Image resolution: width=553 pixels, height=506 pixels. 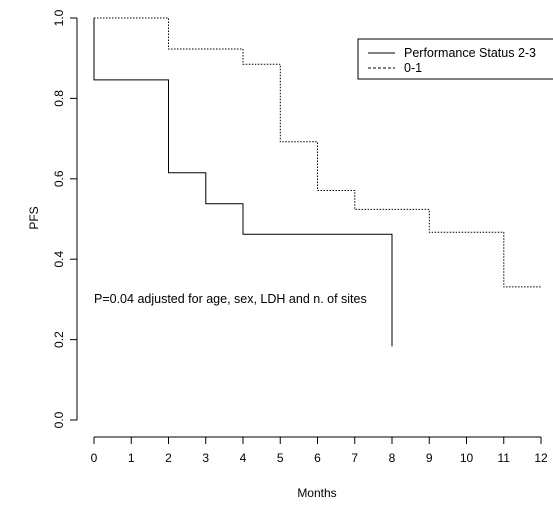 I want to click on x-tick-label: 1, so click(x=131, y=458).